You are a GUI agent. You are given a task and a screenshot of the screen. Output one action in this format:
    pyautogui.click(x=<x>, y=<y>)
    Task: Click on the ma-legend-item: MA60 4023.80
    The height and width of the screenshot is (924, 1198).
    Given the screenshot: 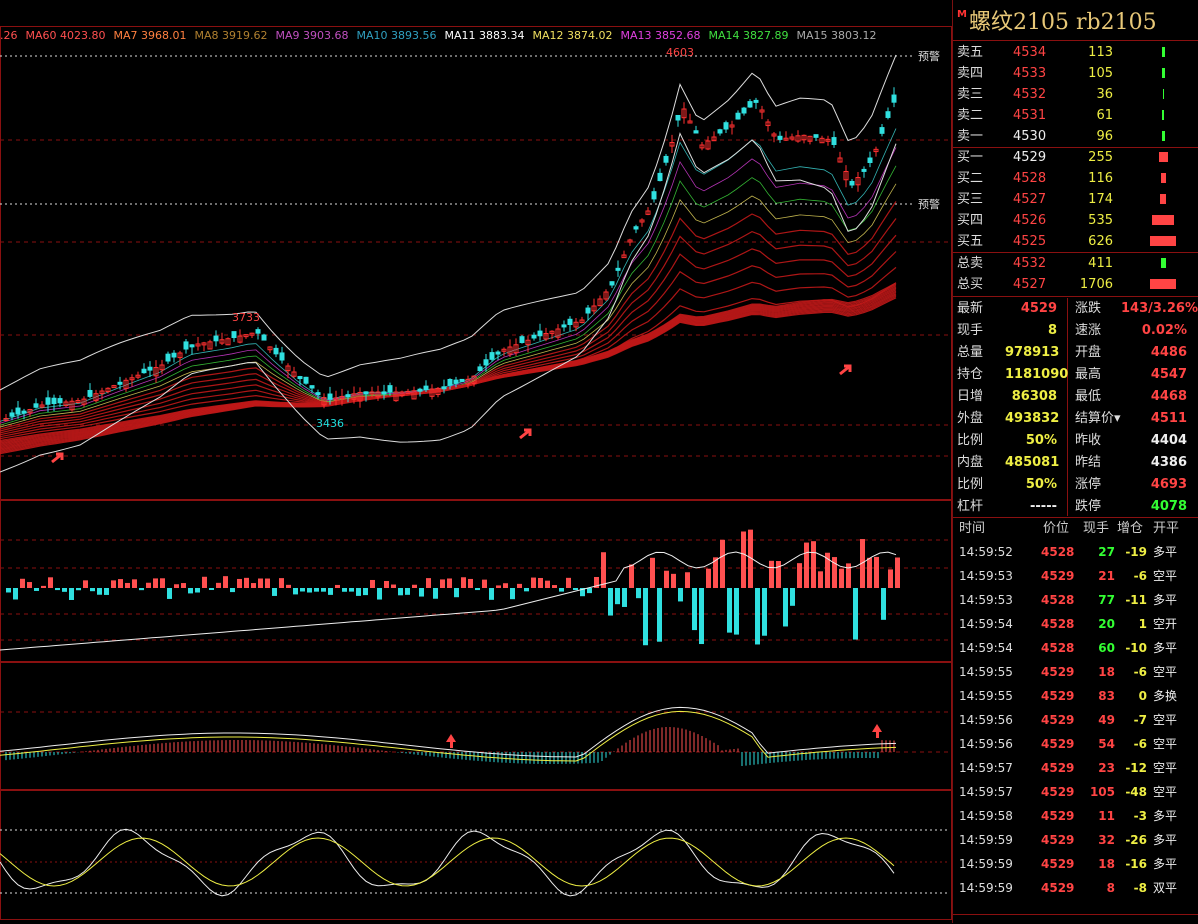 What is the action you would take?
    pyautogui.click(x=65, y=35)
    